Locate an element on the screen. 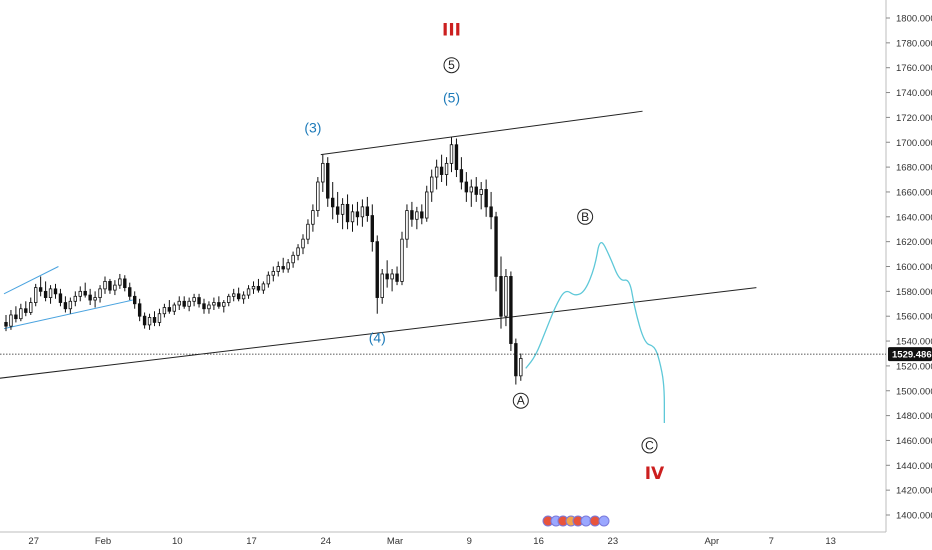 Image resolution: width=932 pixels, height=550 pixels. projection-layer is located at coordinates (595, 333).